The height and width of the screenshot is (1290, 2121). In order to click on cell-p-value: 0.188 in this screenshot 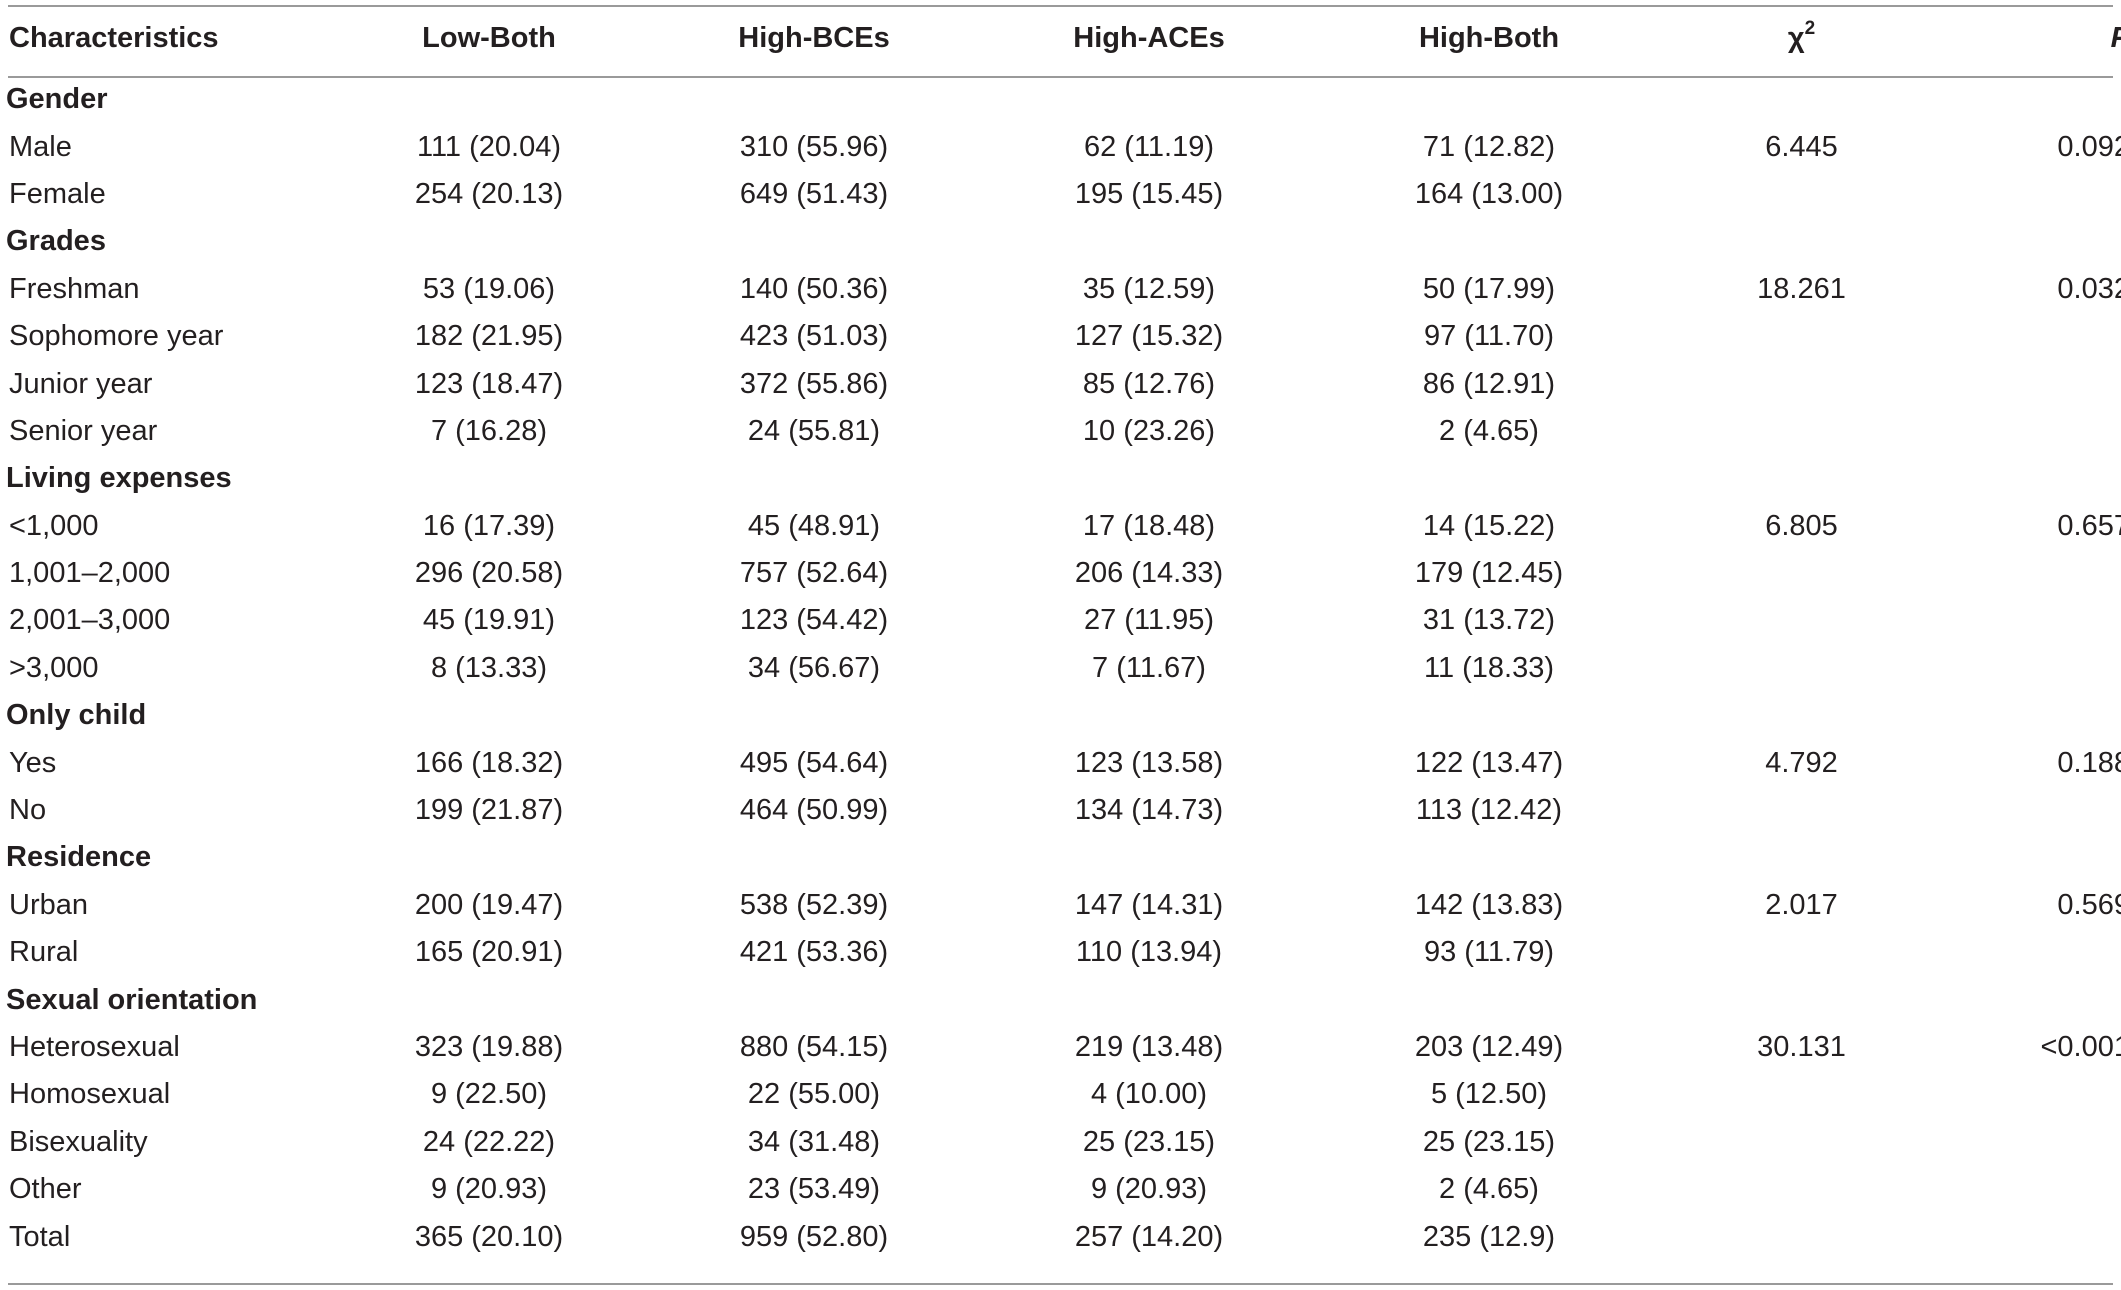, I will do `click(2089, 762)`.